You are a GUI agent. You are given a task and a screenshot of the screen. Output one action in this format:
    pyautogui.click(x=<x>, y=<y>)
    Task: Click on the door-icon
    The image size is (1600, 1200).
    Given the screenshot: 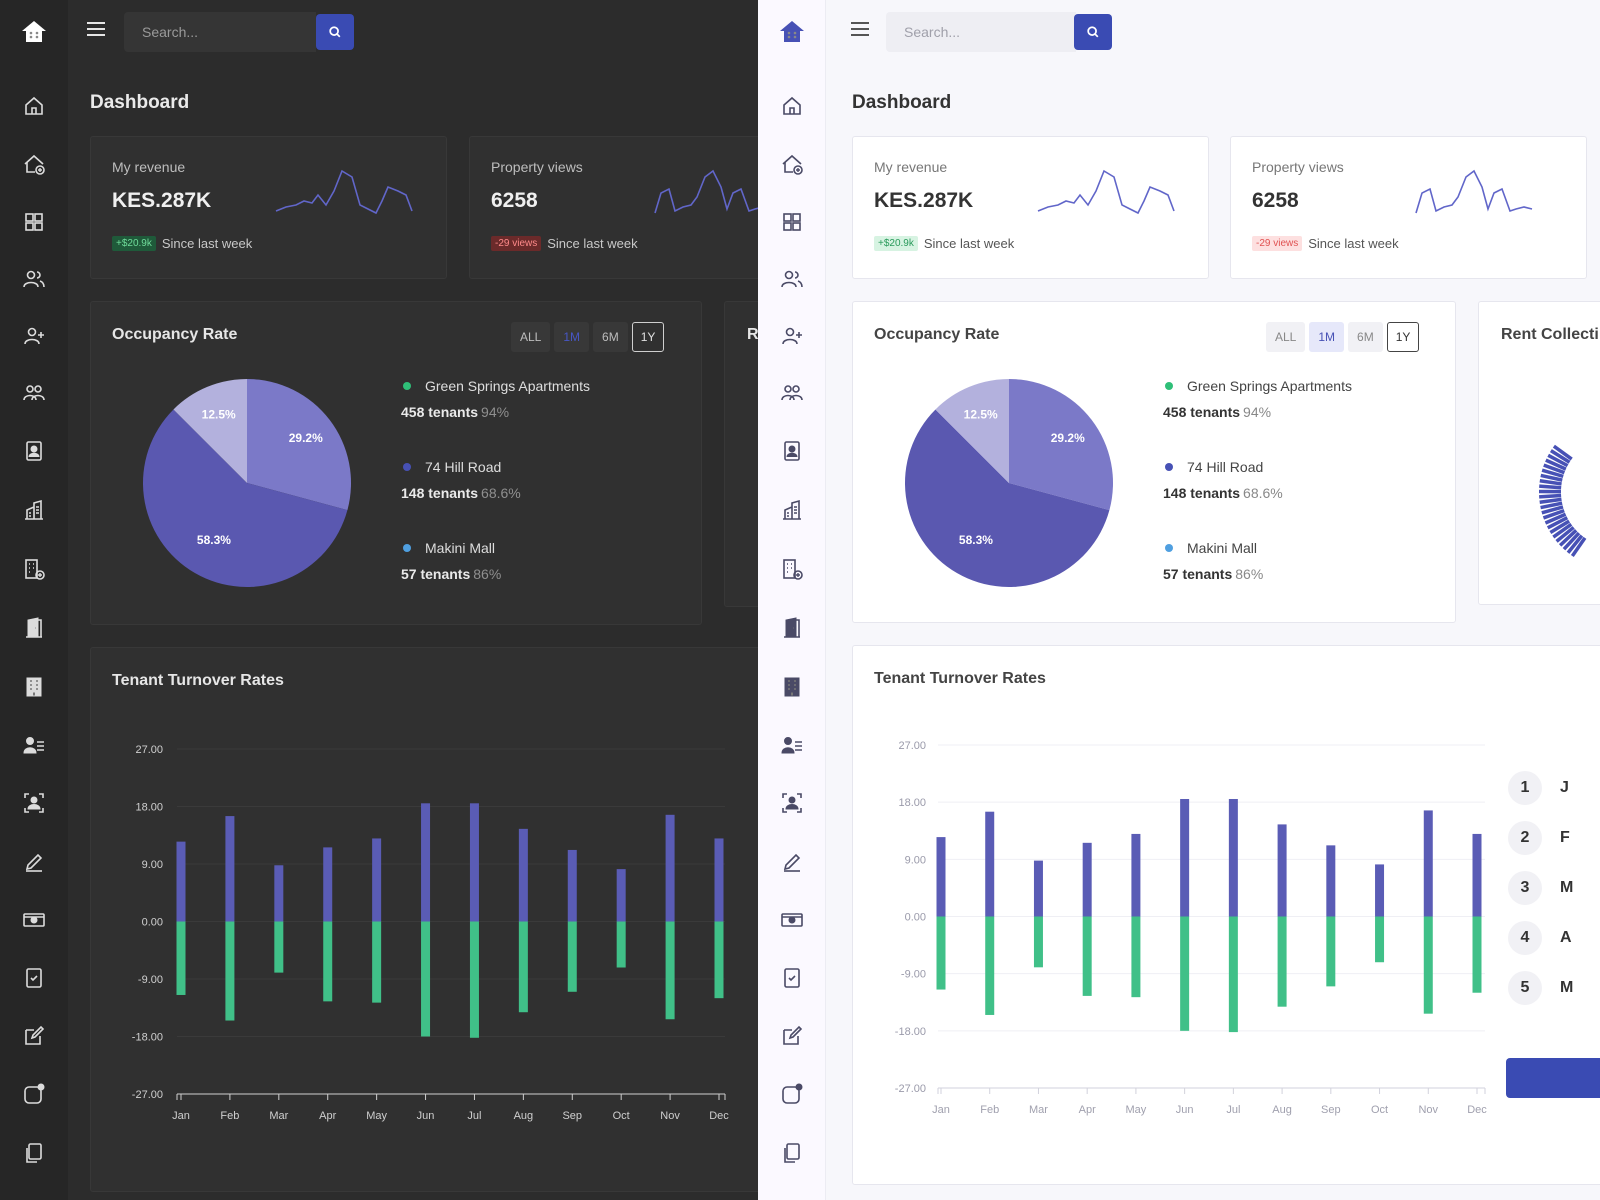 What is the action you would take?
    pyautogui.click(x=792, y=628)
    